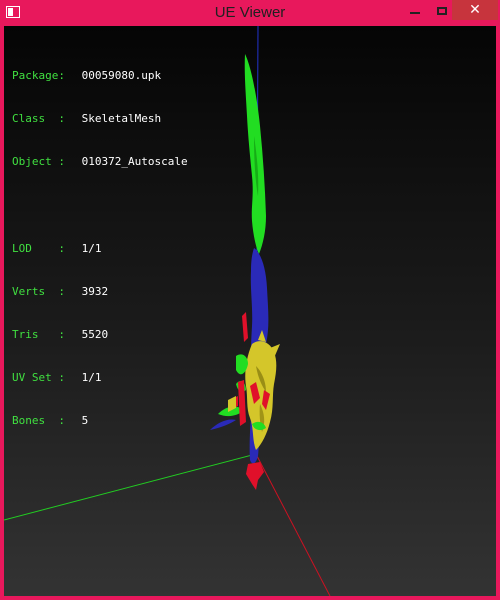 This screenshot has width=500, height=600. I want to click on info-value: SkeletalMesh, so click(121, 119).